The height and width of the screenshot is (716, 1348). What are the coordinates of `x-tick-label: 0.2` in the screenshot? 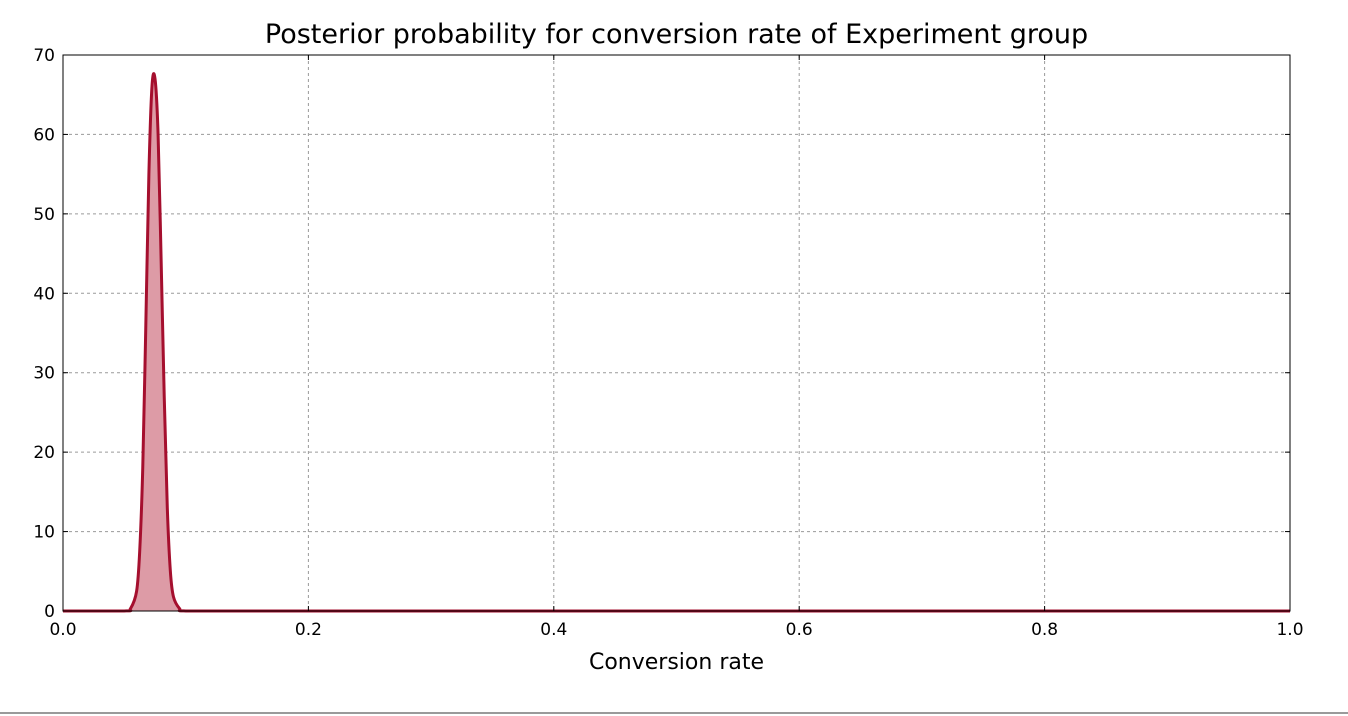 It's located at (308, 630).